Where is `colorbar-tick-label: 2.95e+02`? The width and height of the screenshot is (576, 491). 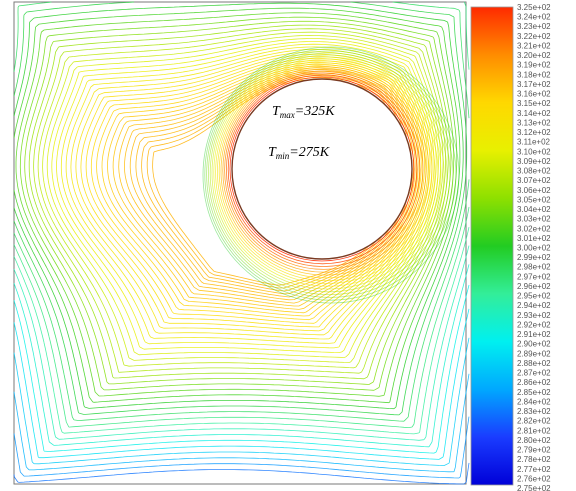 colorbar-tick-label: 2.95e+02 is located at coordinates (534, 296).